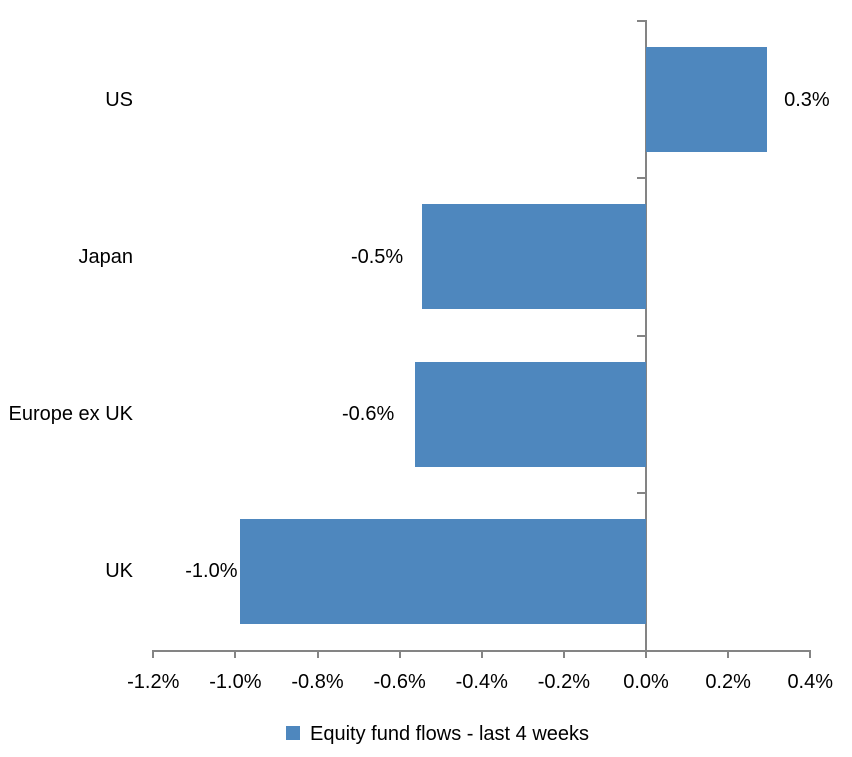  Describe the element at coordinates (153, 682) in the screenshot. I see `x-axis-tick-label: -1.2%` at that location.